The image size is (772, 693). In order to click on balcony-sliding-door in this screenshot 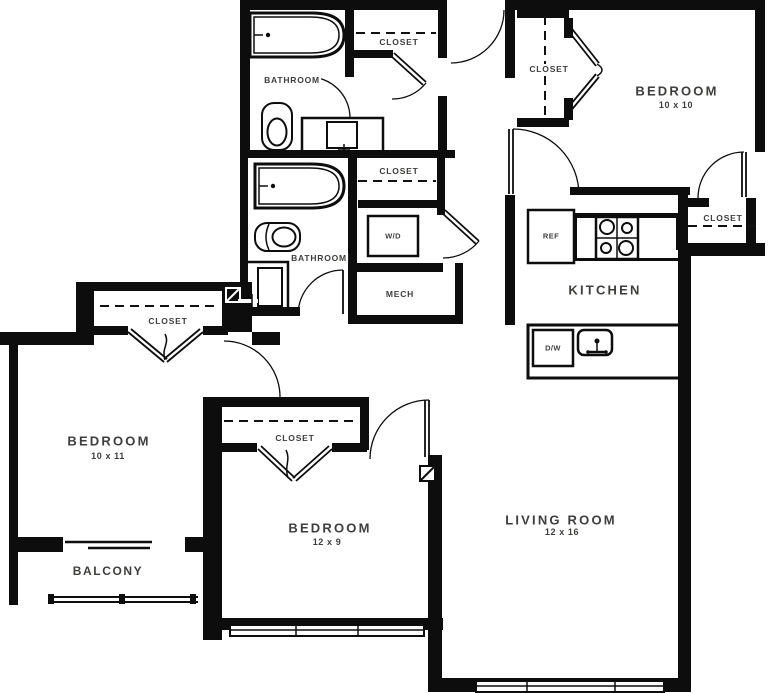, I will do `click(108, 545)`.